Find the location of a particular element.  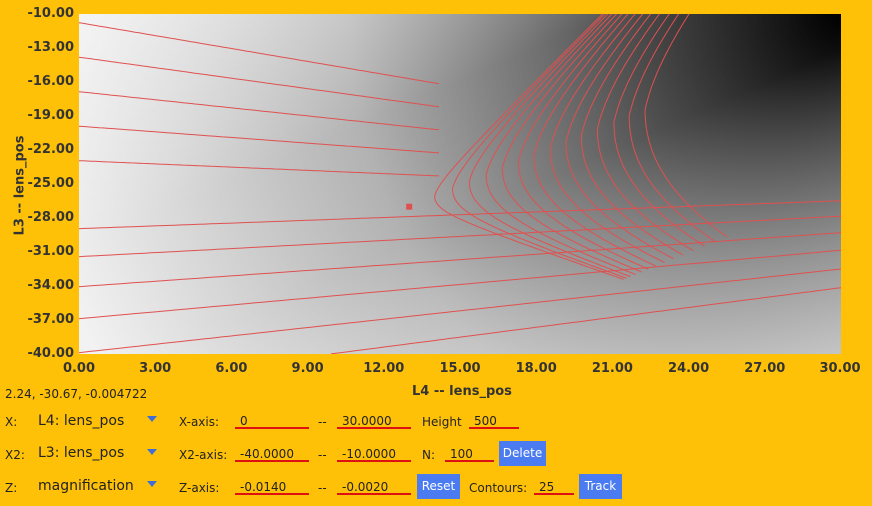

x-select-label: X: is located at coordinates (11, 422).